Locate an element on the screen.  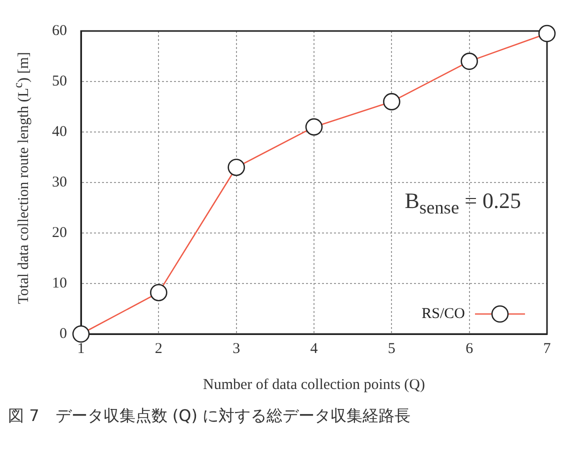
text: 図 7 データ収集点数 (Q) に対する総データ収集経路長 is located at coordinates (210, 416).